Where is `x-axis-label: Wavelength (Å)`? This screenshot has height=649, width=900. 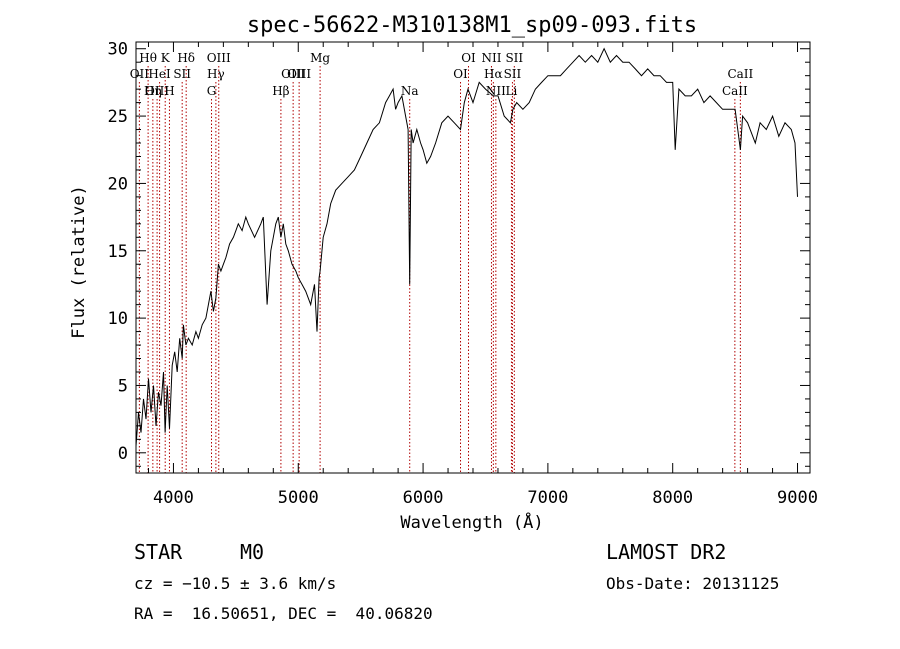
x-axis-label: Wavelength (Å) is located at coordinates (471, 522).